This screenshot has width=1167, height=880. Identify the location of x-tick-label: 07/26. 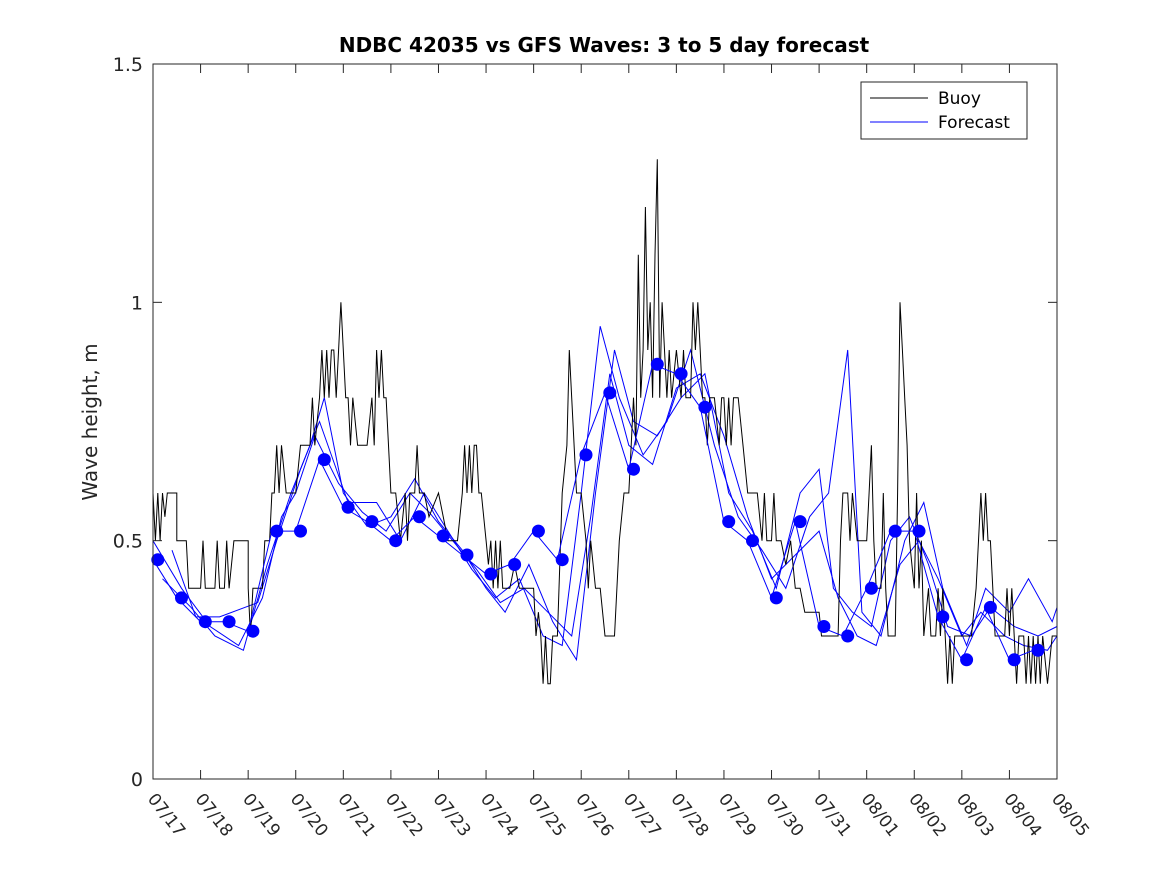
(594, 815).